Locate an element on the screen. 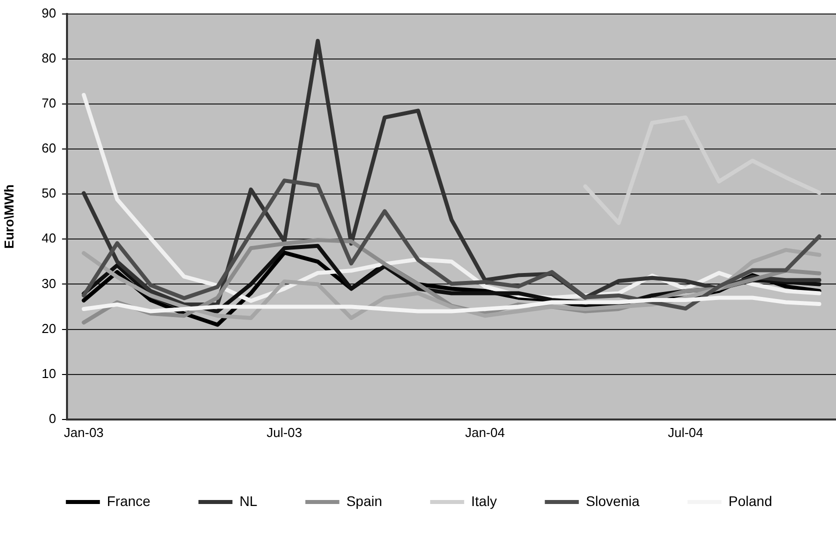 Image resolution: width=836 pixels, height=537 pixels. legend-label: Poland is located at coordinates (750, 500).